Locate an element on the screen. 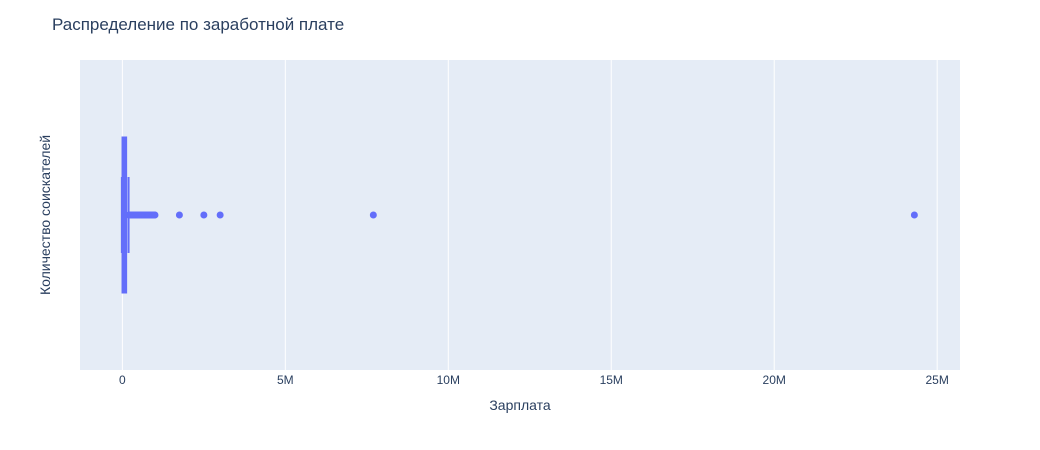 The height and width of the screenshot is (450, 1040). y-axis-title: Количество соискателей is located at coordinates (45, 215).